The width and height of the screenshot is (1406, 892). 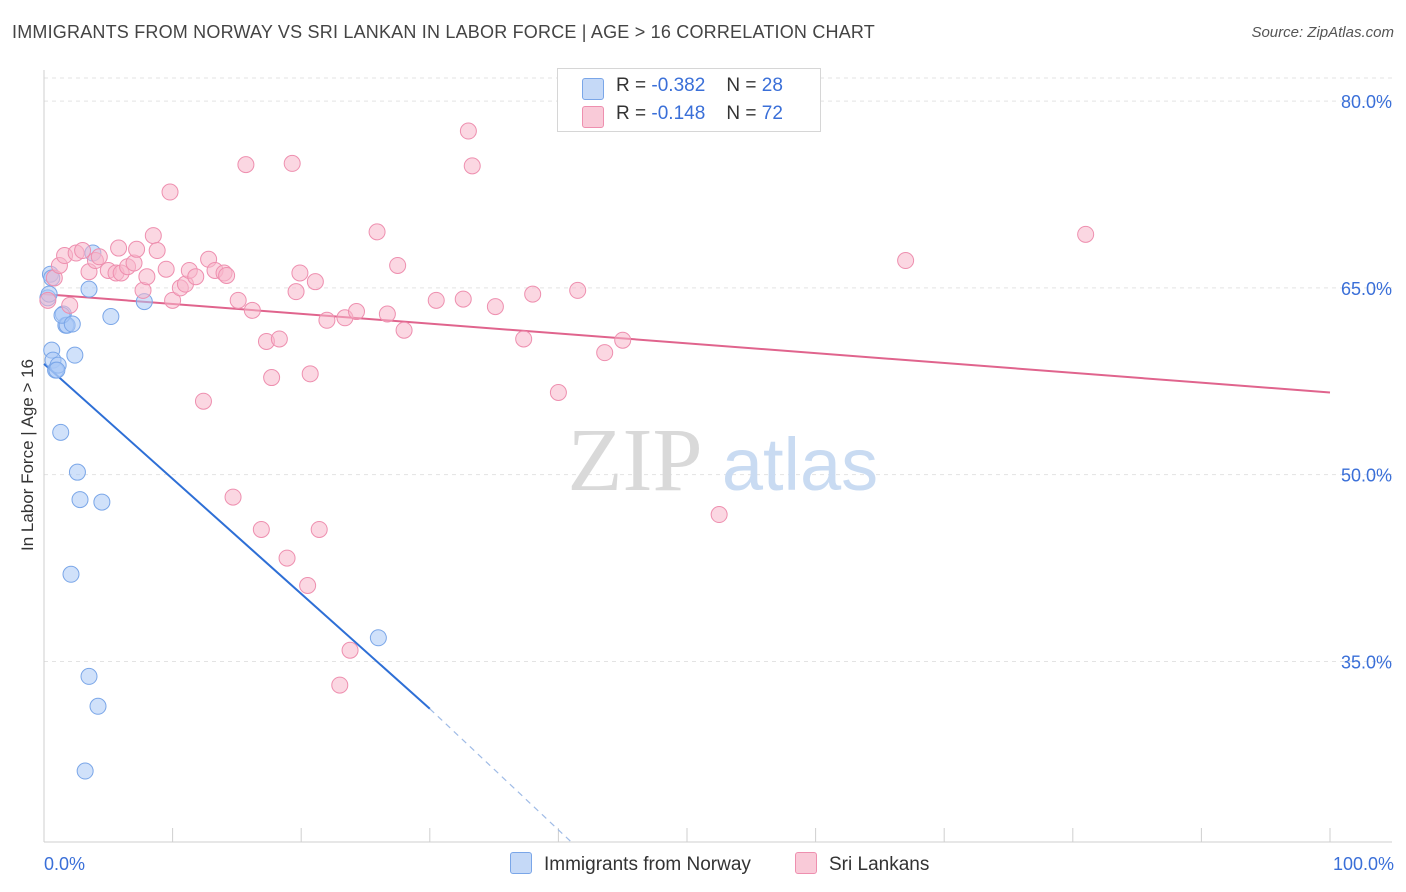 I want to click on legend-text-srilanka: R = -0.148 N = 72, so click(x=699, y=113).